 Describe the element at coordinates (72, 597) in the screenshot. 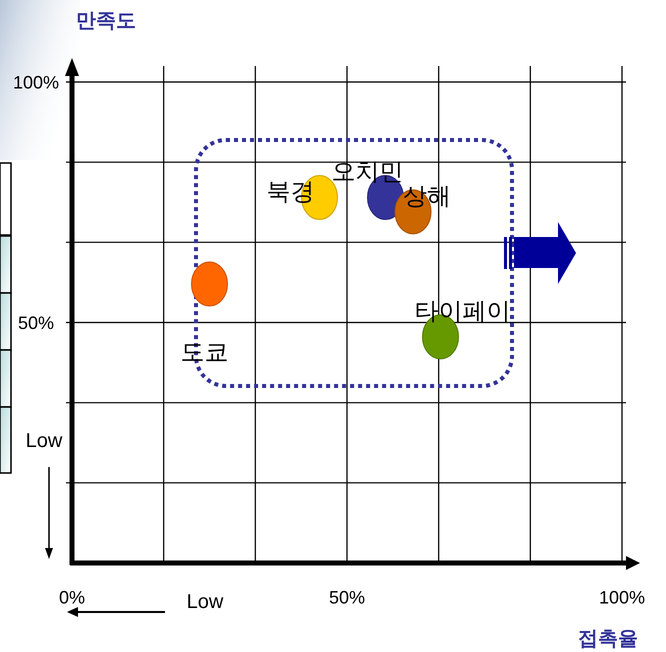

I see `x-tick-label: 0%` at that location.